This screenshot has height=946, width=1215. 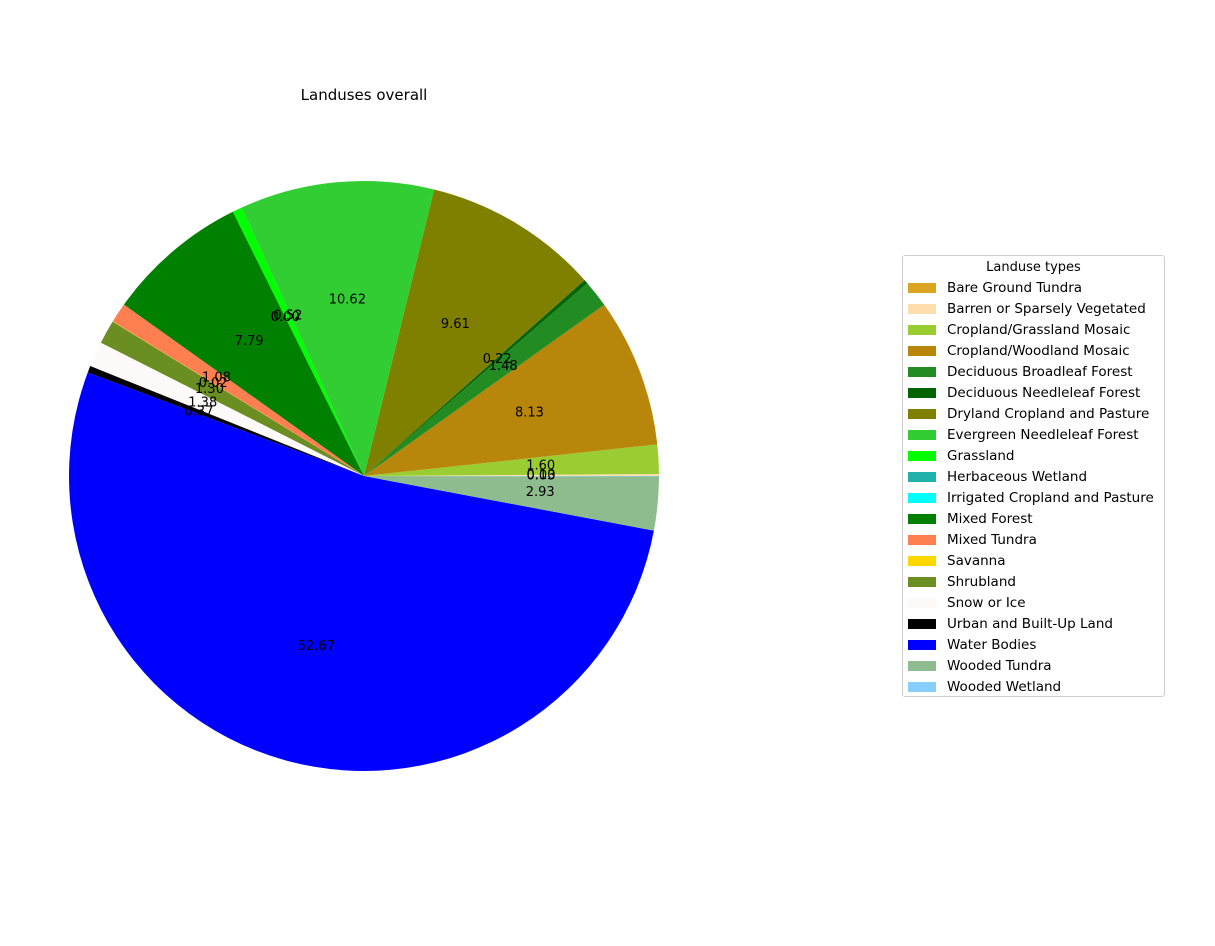 What do you see at coordinates (1050, 497) in the screenshot?
I see `legend-label: Irrigated Cropland and Pasture` at bounding box center [1050, 497].